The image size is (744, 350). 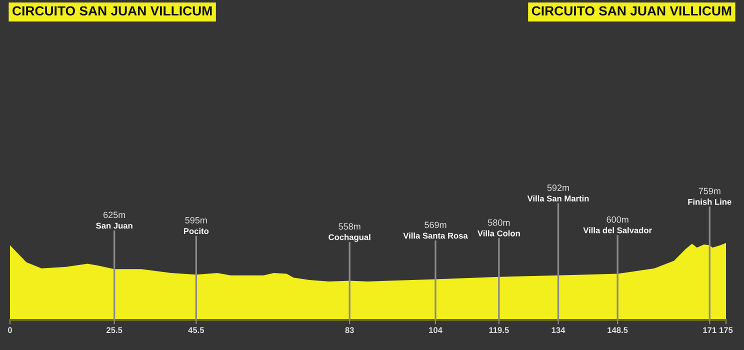 What do you see at coordinates (196, 330) in the screenshot?
I see `x-tick-label: 45.5` at bounding box center [196, 330].